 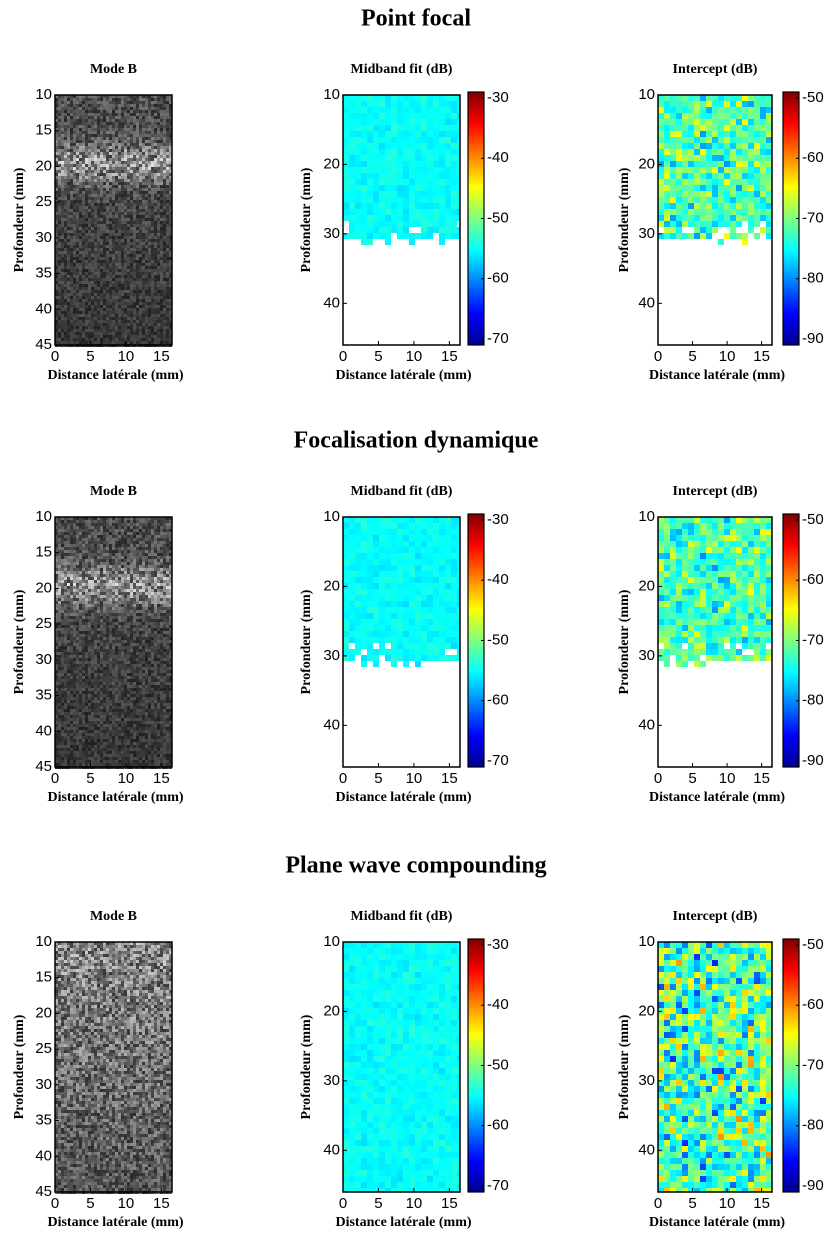 I want to click on y-tick-label: 40, so click(x=43, y=308).